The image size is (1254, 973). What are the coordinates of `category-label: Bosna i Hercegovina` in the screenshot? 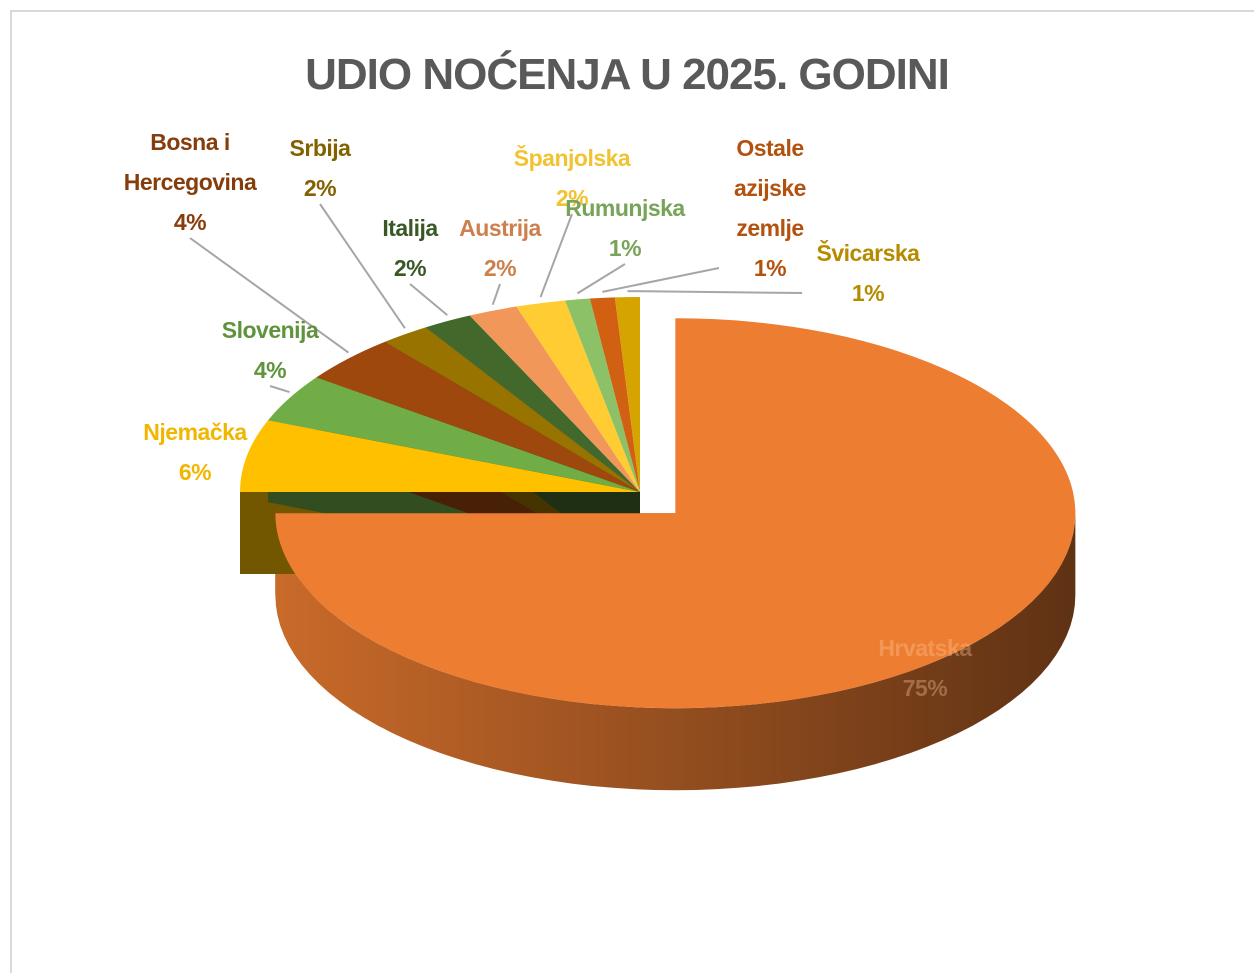 It's located at (190, 162).